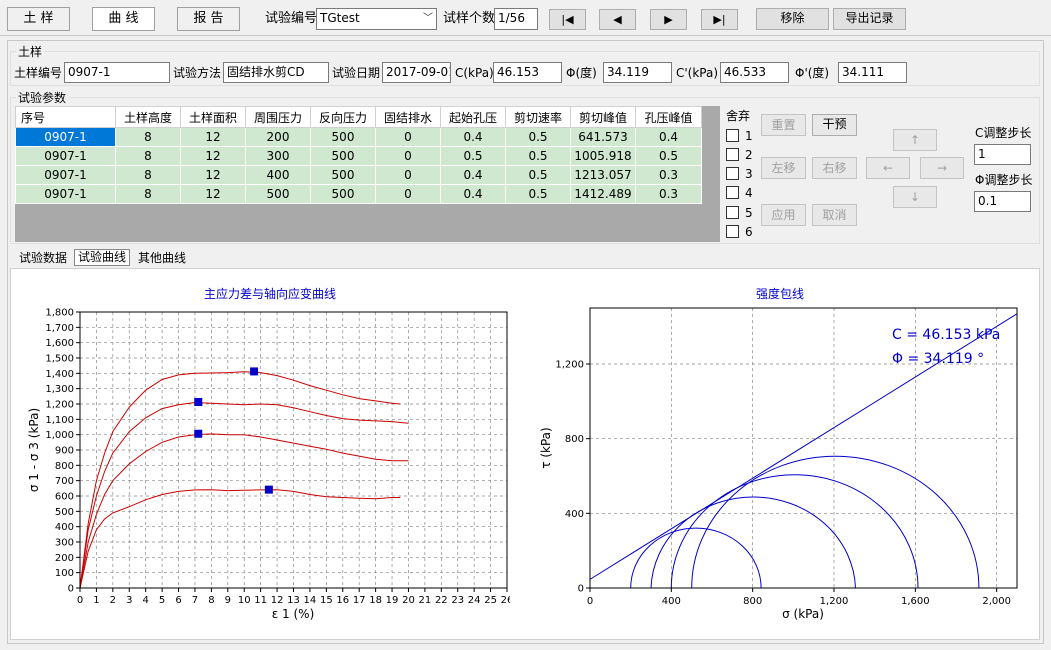 This screenshot has height=650, width=1051. Describe the element at coordinates (869, 19) in the screenshot. I see `export-records-button: 导出记录` at that location.